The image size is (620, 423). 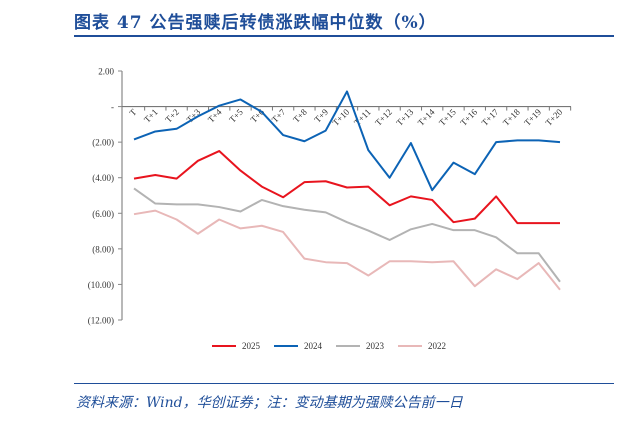 What do you see at coordinates (362, 117) in the screenshot?
I see `x-tick-label: T+11` at bounding box center [362, 117].